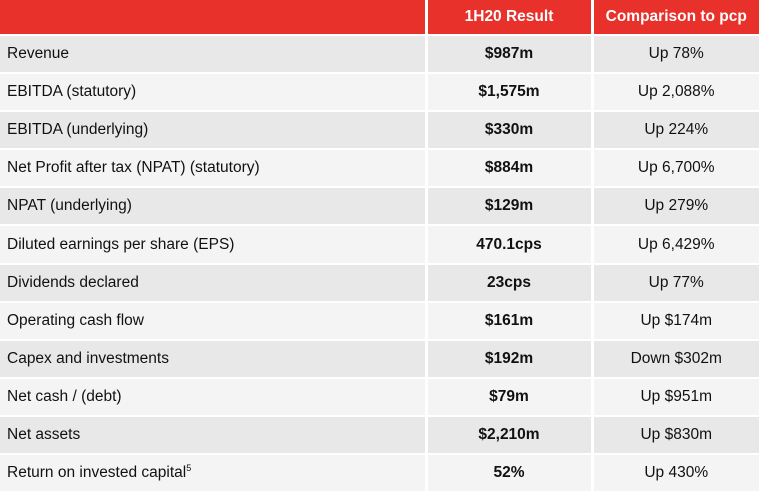 This screenshot has width=759, height=491. What do you see at coordinates (674, 53) in the screenshot?
I see `comparison-value: Up 78%` at bounding box center [674, 53].